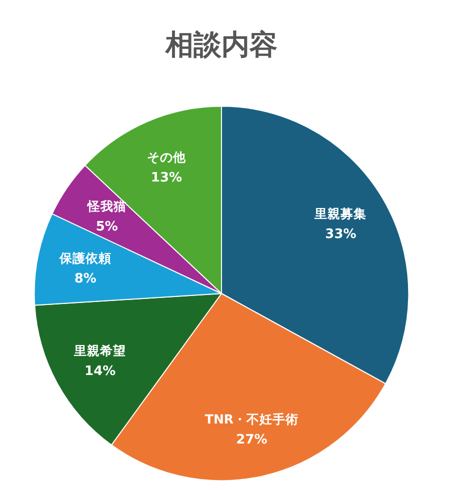  Describe the element at coordinates (99, 350) in the screenshot. I see `slice-label: 里親希望` at that location.